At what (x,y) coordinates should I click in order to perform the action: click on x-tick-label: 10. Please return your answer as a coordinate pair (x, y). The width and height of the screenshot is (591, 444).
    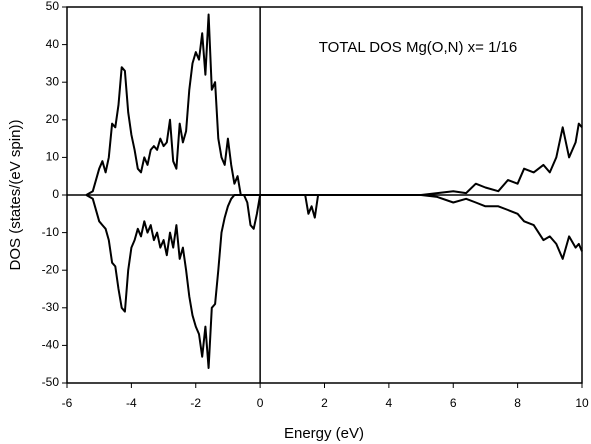
    Looking at the image, I should click on (582, 403).